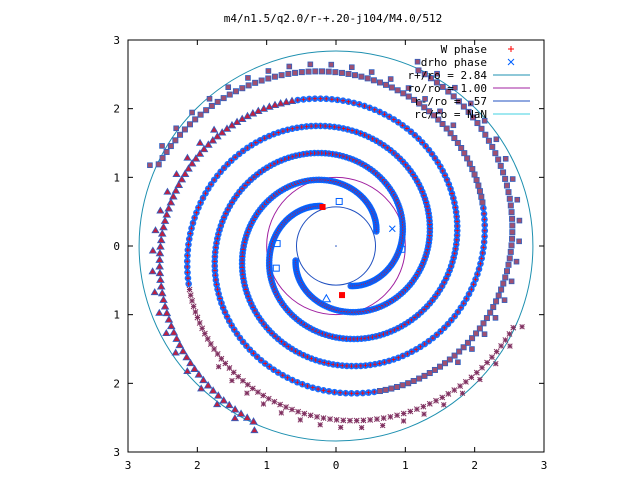 The height and width of the screenshot is (480, 640). Describe the element at coordinates (116, 383) in the screenshot. I see `y-tick-label: 2` at that location.